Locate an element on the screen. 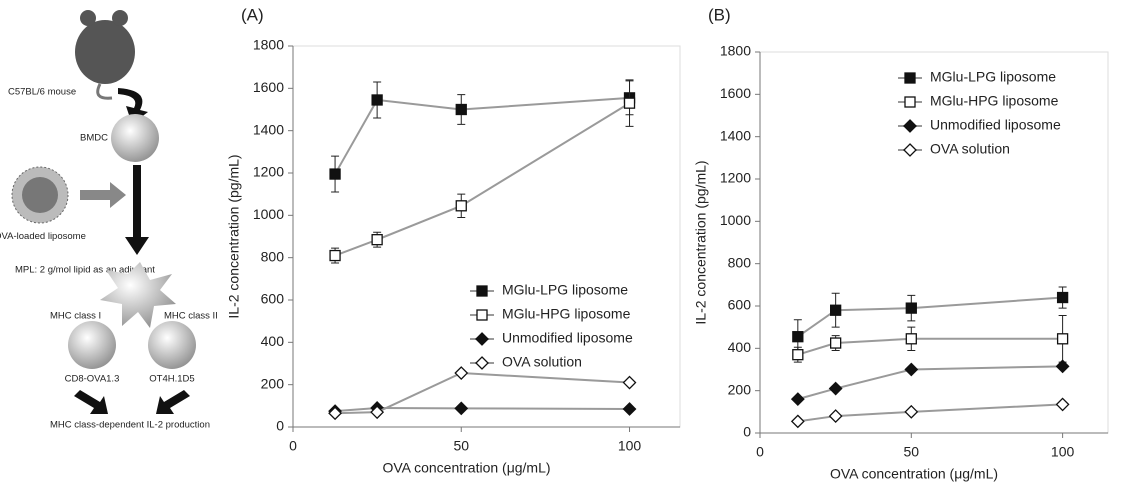  label: MPL: 2 g/mol lipid as an adjuvant is located at coordinates (85, 270).